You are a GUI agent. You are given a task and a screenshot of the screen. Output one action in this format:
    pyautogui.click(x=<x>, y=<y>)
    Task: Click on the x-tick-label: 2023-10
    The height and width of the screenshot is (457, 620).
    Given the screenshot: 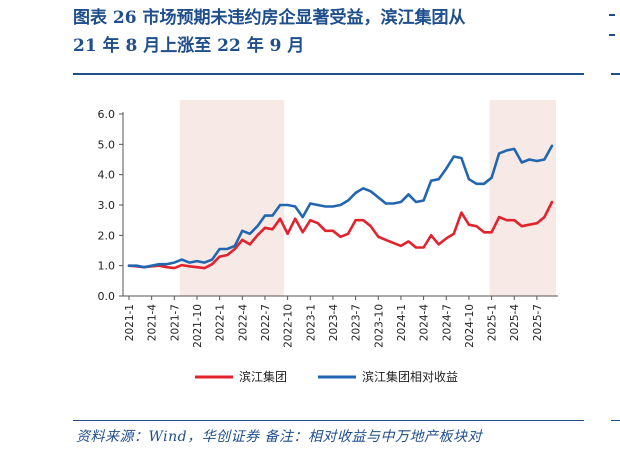 What is the action you would take?
    pyautogui.click(x=379, y=326)
    